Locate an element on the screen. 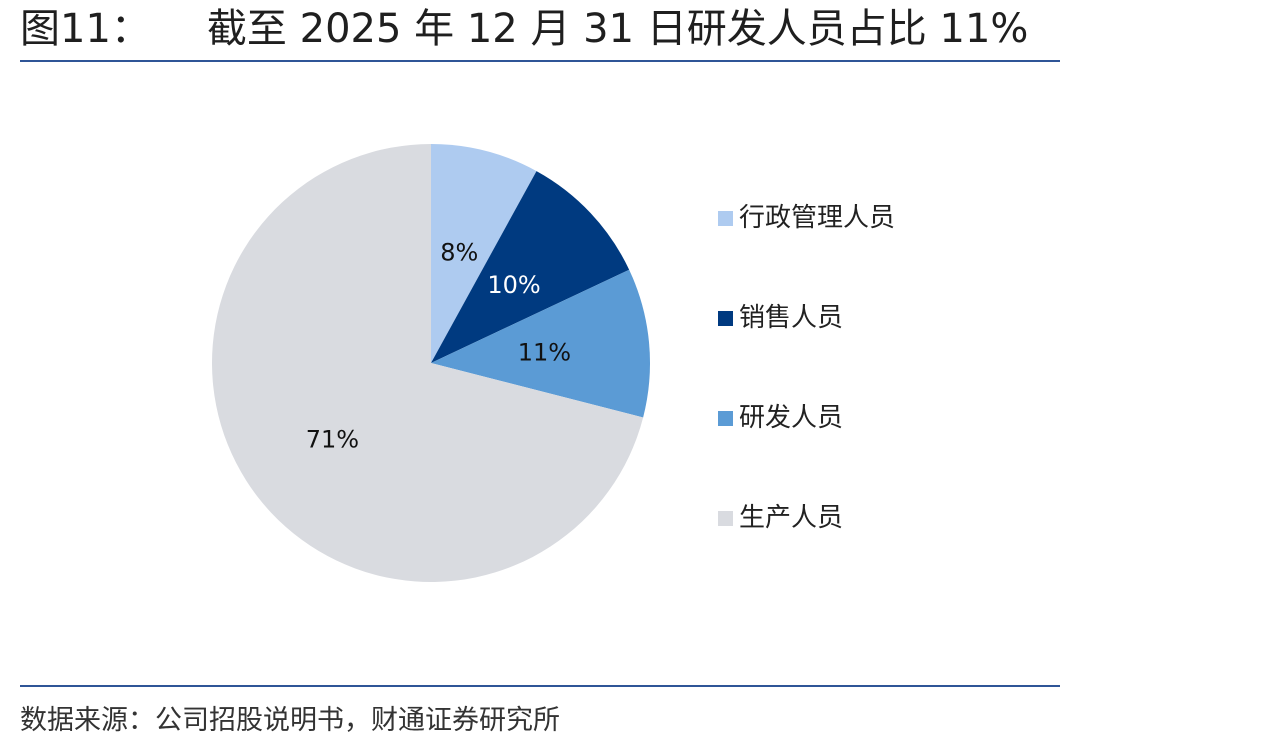  slice-data-label: 10% is located at coordinates (513, 285).